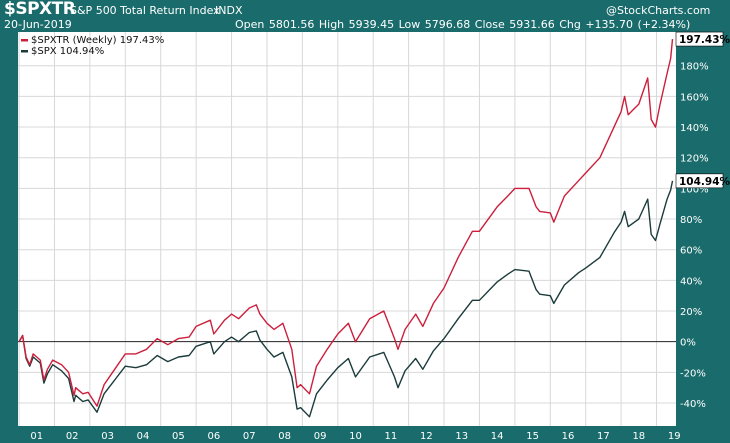 This screenshot has width=730, height=443. Describe the element at coordinates (691, 312) in the screenshot. I see `y-tick-label: 20%` at that location.